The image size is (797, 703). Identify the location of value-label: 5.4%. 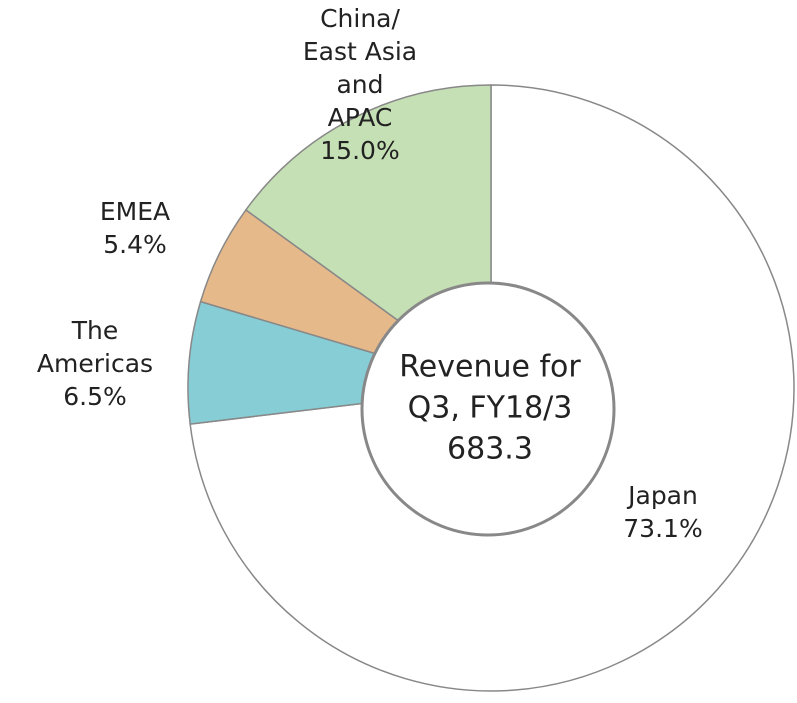
(135, 244).